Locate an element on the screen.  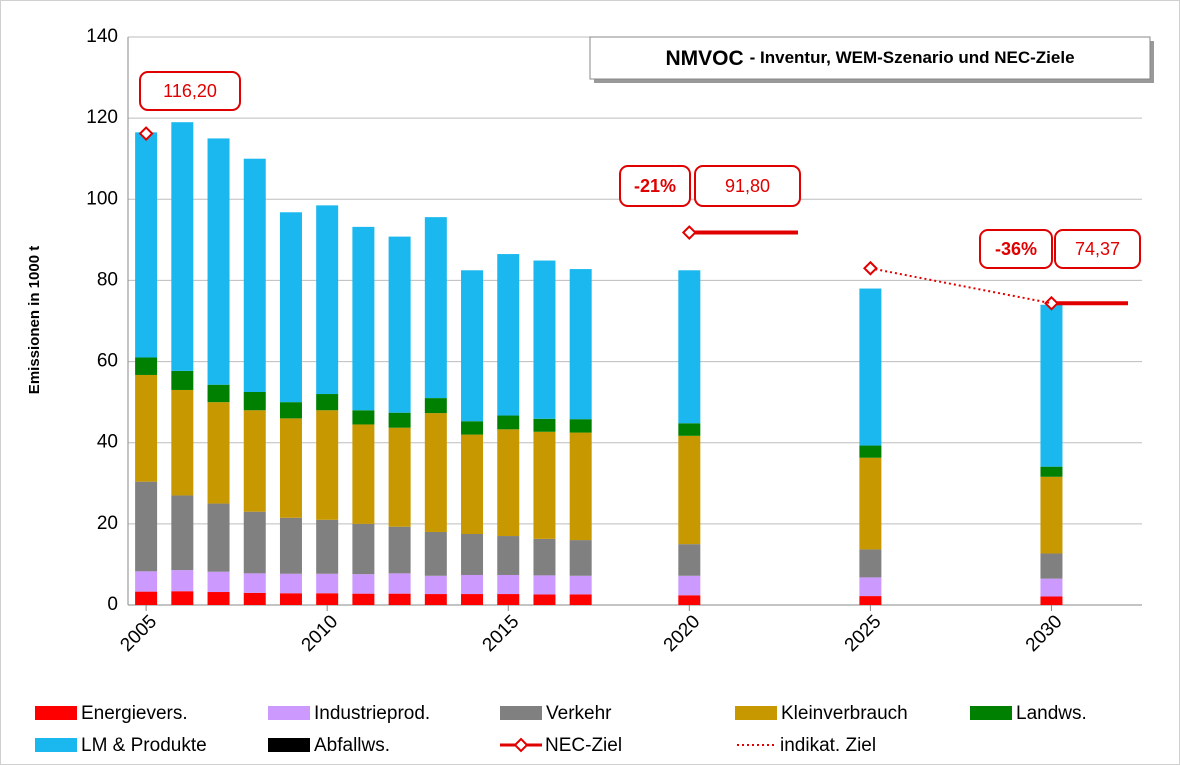
legend-label: Kleinverbrauch is located at coordinates (844, 713).